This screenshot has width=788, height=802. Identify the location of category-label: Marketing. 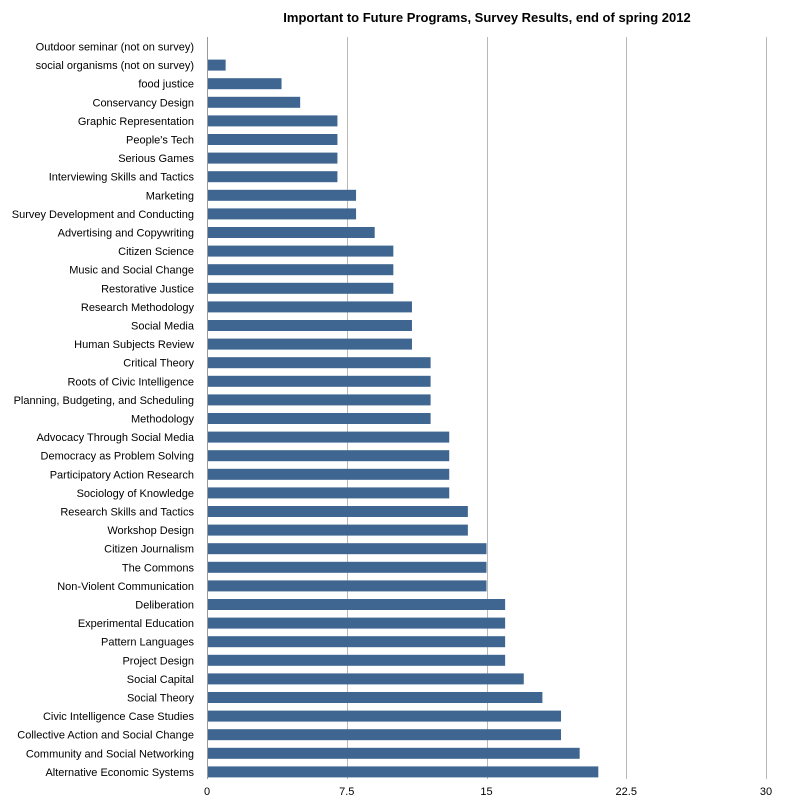
(170, 196).